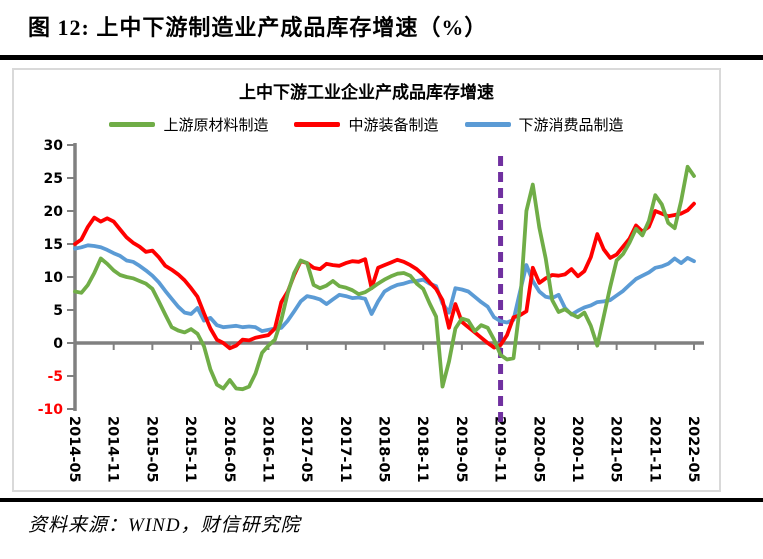 This screenshot has width=763, height=559. Describe the element at coordinates (384, 449) in the screenshot. I see `x-tick-label: 2018-05` at that location.